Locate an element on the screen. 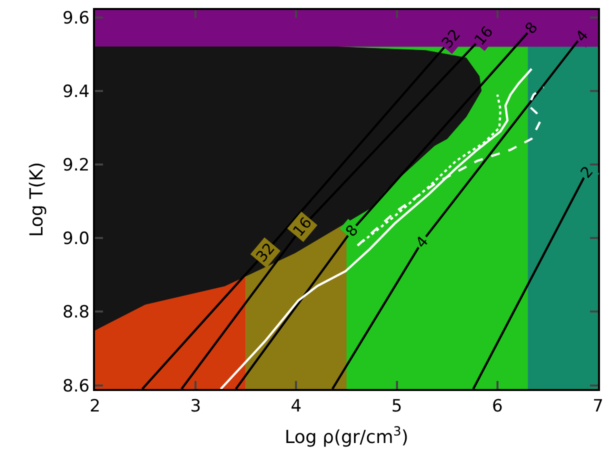 Image resolution: width=611 pixels, height=459 pixels. y-tick-label: 9.6 is located at coordinates (76, 18).